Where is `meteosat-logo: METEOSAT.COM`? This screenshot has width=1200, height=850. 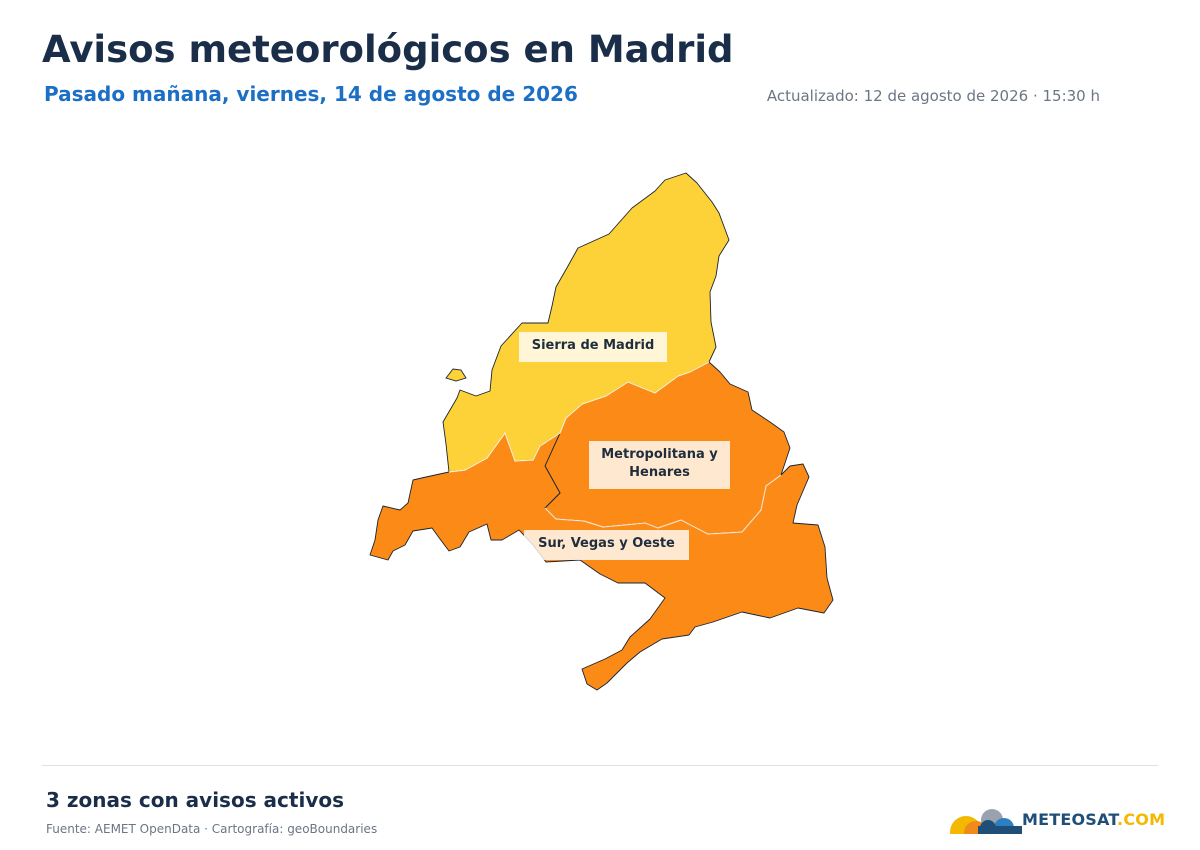 meteosat-logo: METEOSAT.COM is located at coordinates (1056, 827).